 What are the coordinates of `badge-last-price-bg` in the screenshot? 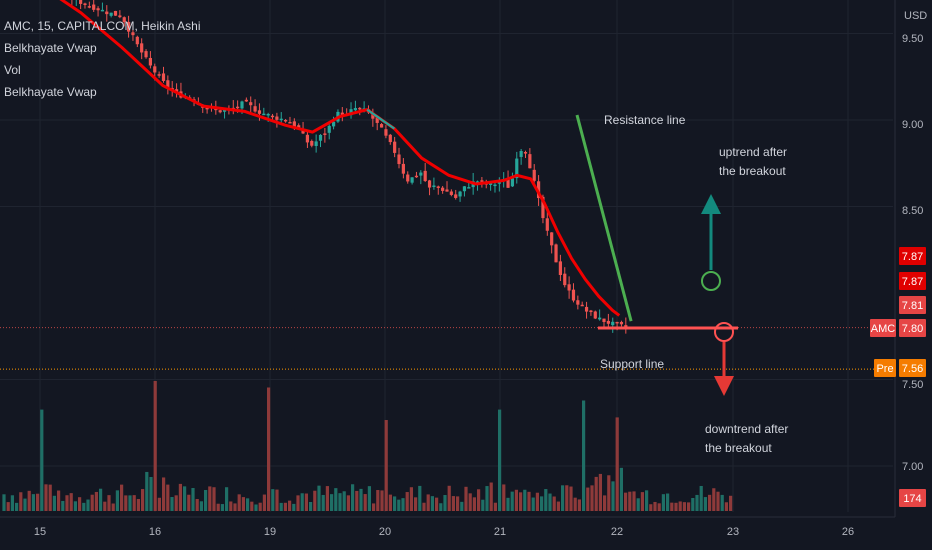 It's located at (912, 328).